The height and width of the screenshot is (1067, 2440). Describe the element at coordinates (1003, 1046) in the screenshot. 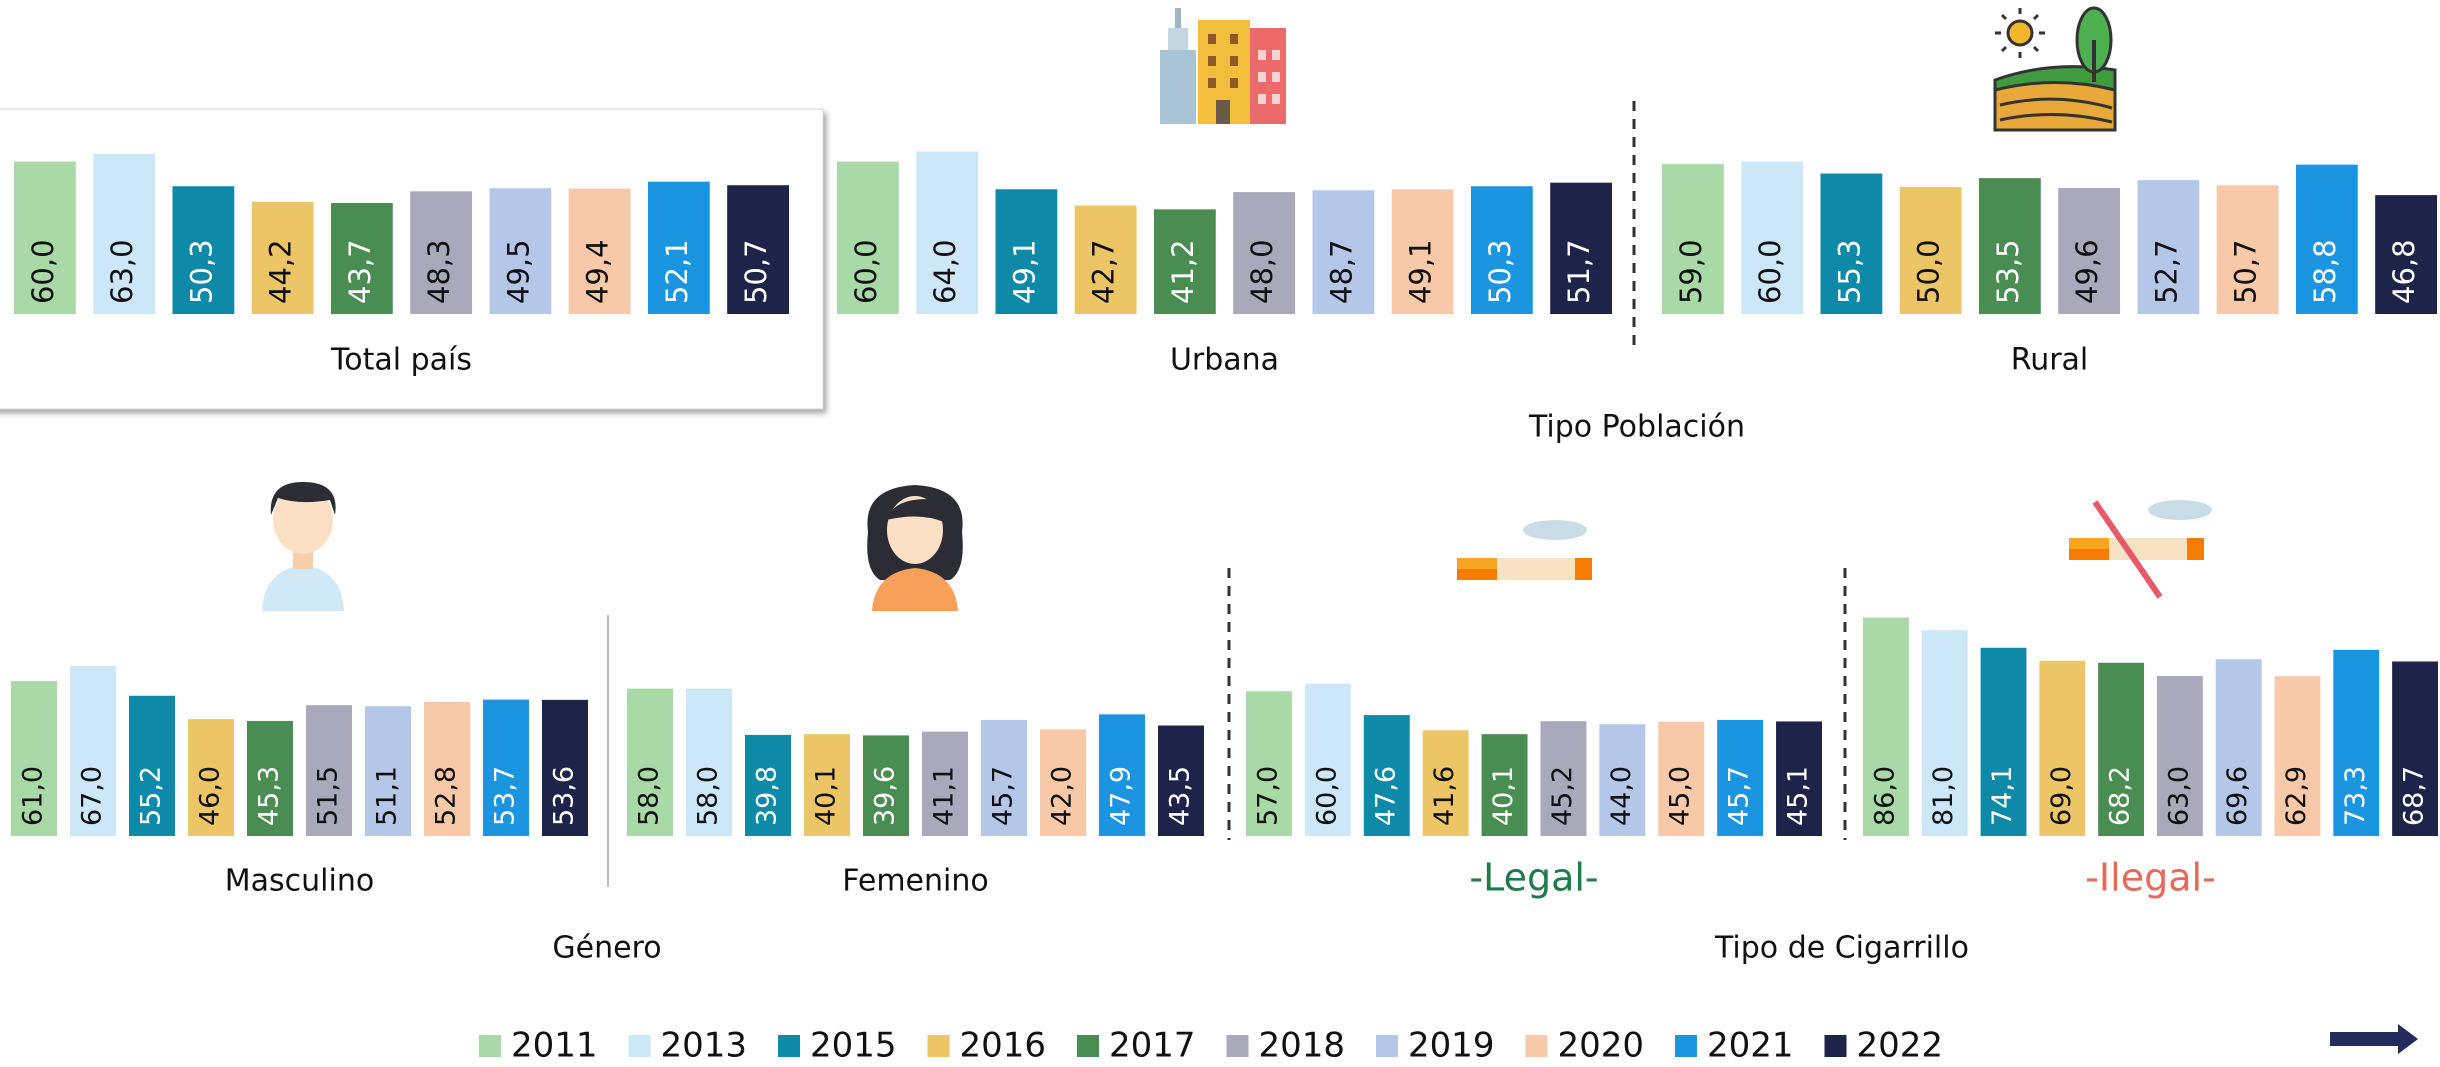

I see `legend-label: 2016` at that location.